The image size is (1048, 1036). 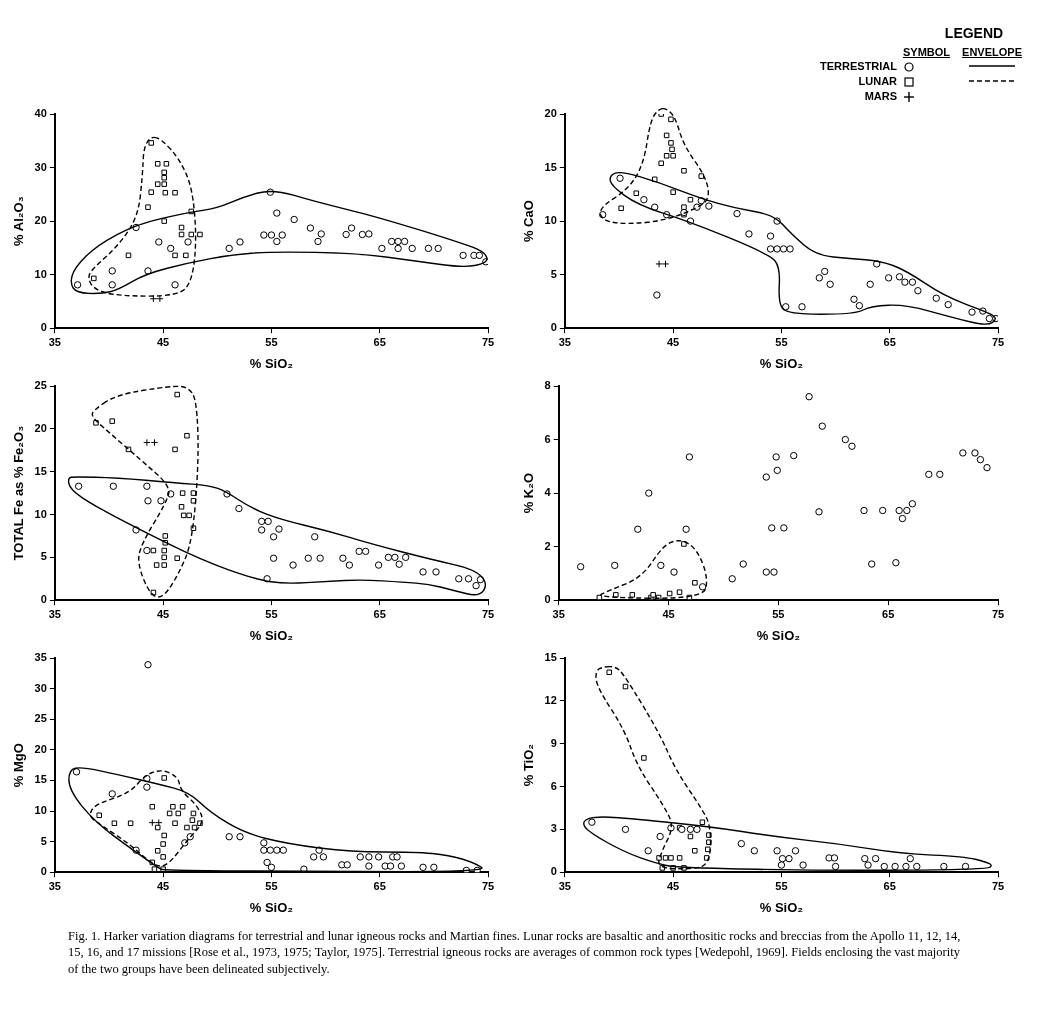 What do you see at coordinates (992, 51) in the screenshot?
I see `text: ENVELOPE` at bounding box center [992, 51].